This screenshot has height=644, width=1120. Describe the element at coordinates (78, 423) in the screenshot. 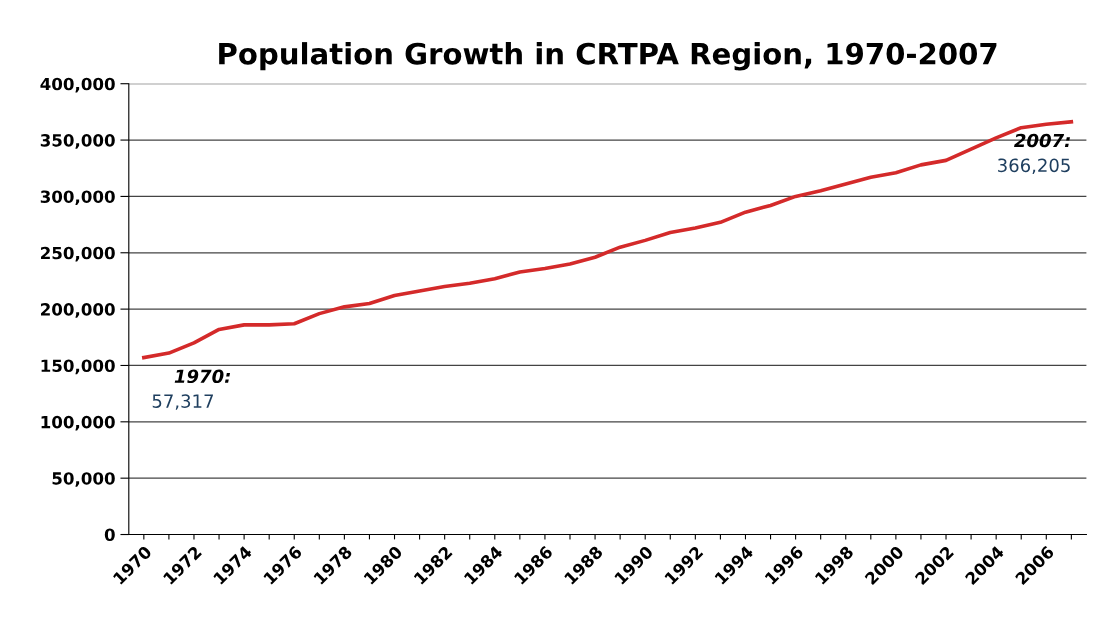

I see `y-tick-label: 100,000` at that location.